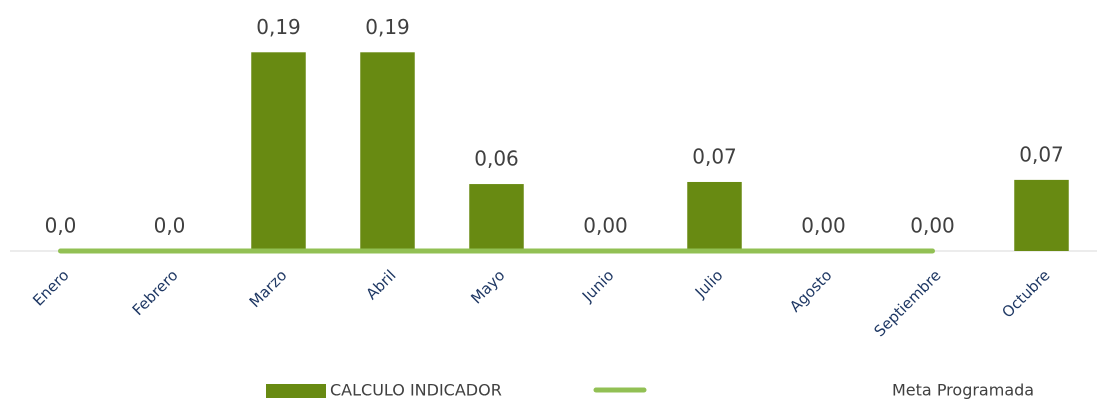 This screenshot has height=406, width=1097. Describe the element at coordinates (487, 286) in the screenshot. I see `x-tick-label: Mayo` at that location.